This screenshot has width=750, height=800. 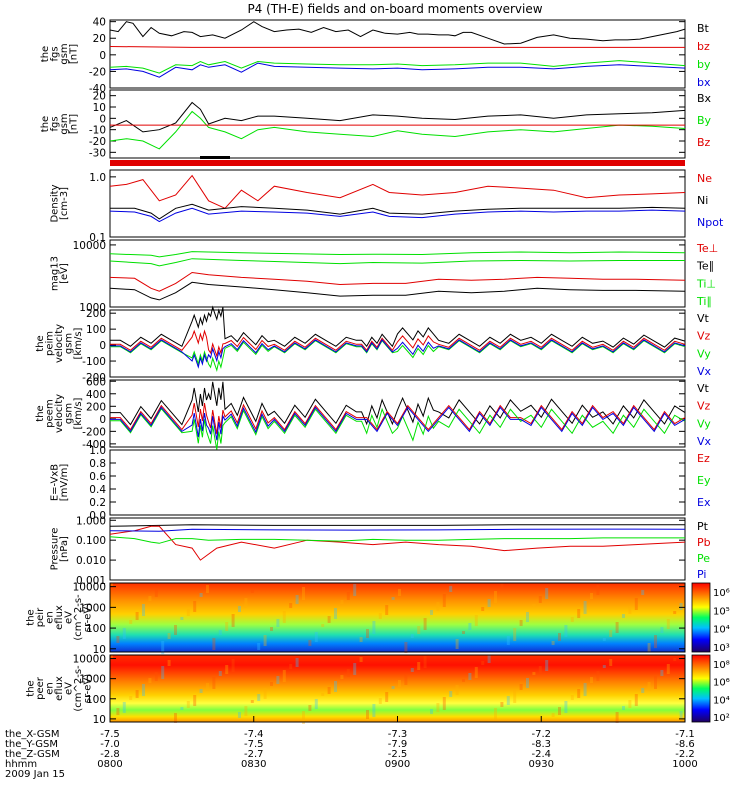 What do you see at coordinates (398, 754) in the screenshot?
I see `x-tick-label: -2.5` at bounding box center [398, 754].